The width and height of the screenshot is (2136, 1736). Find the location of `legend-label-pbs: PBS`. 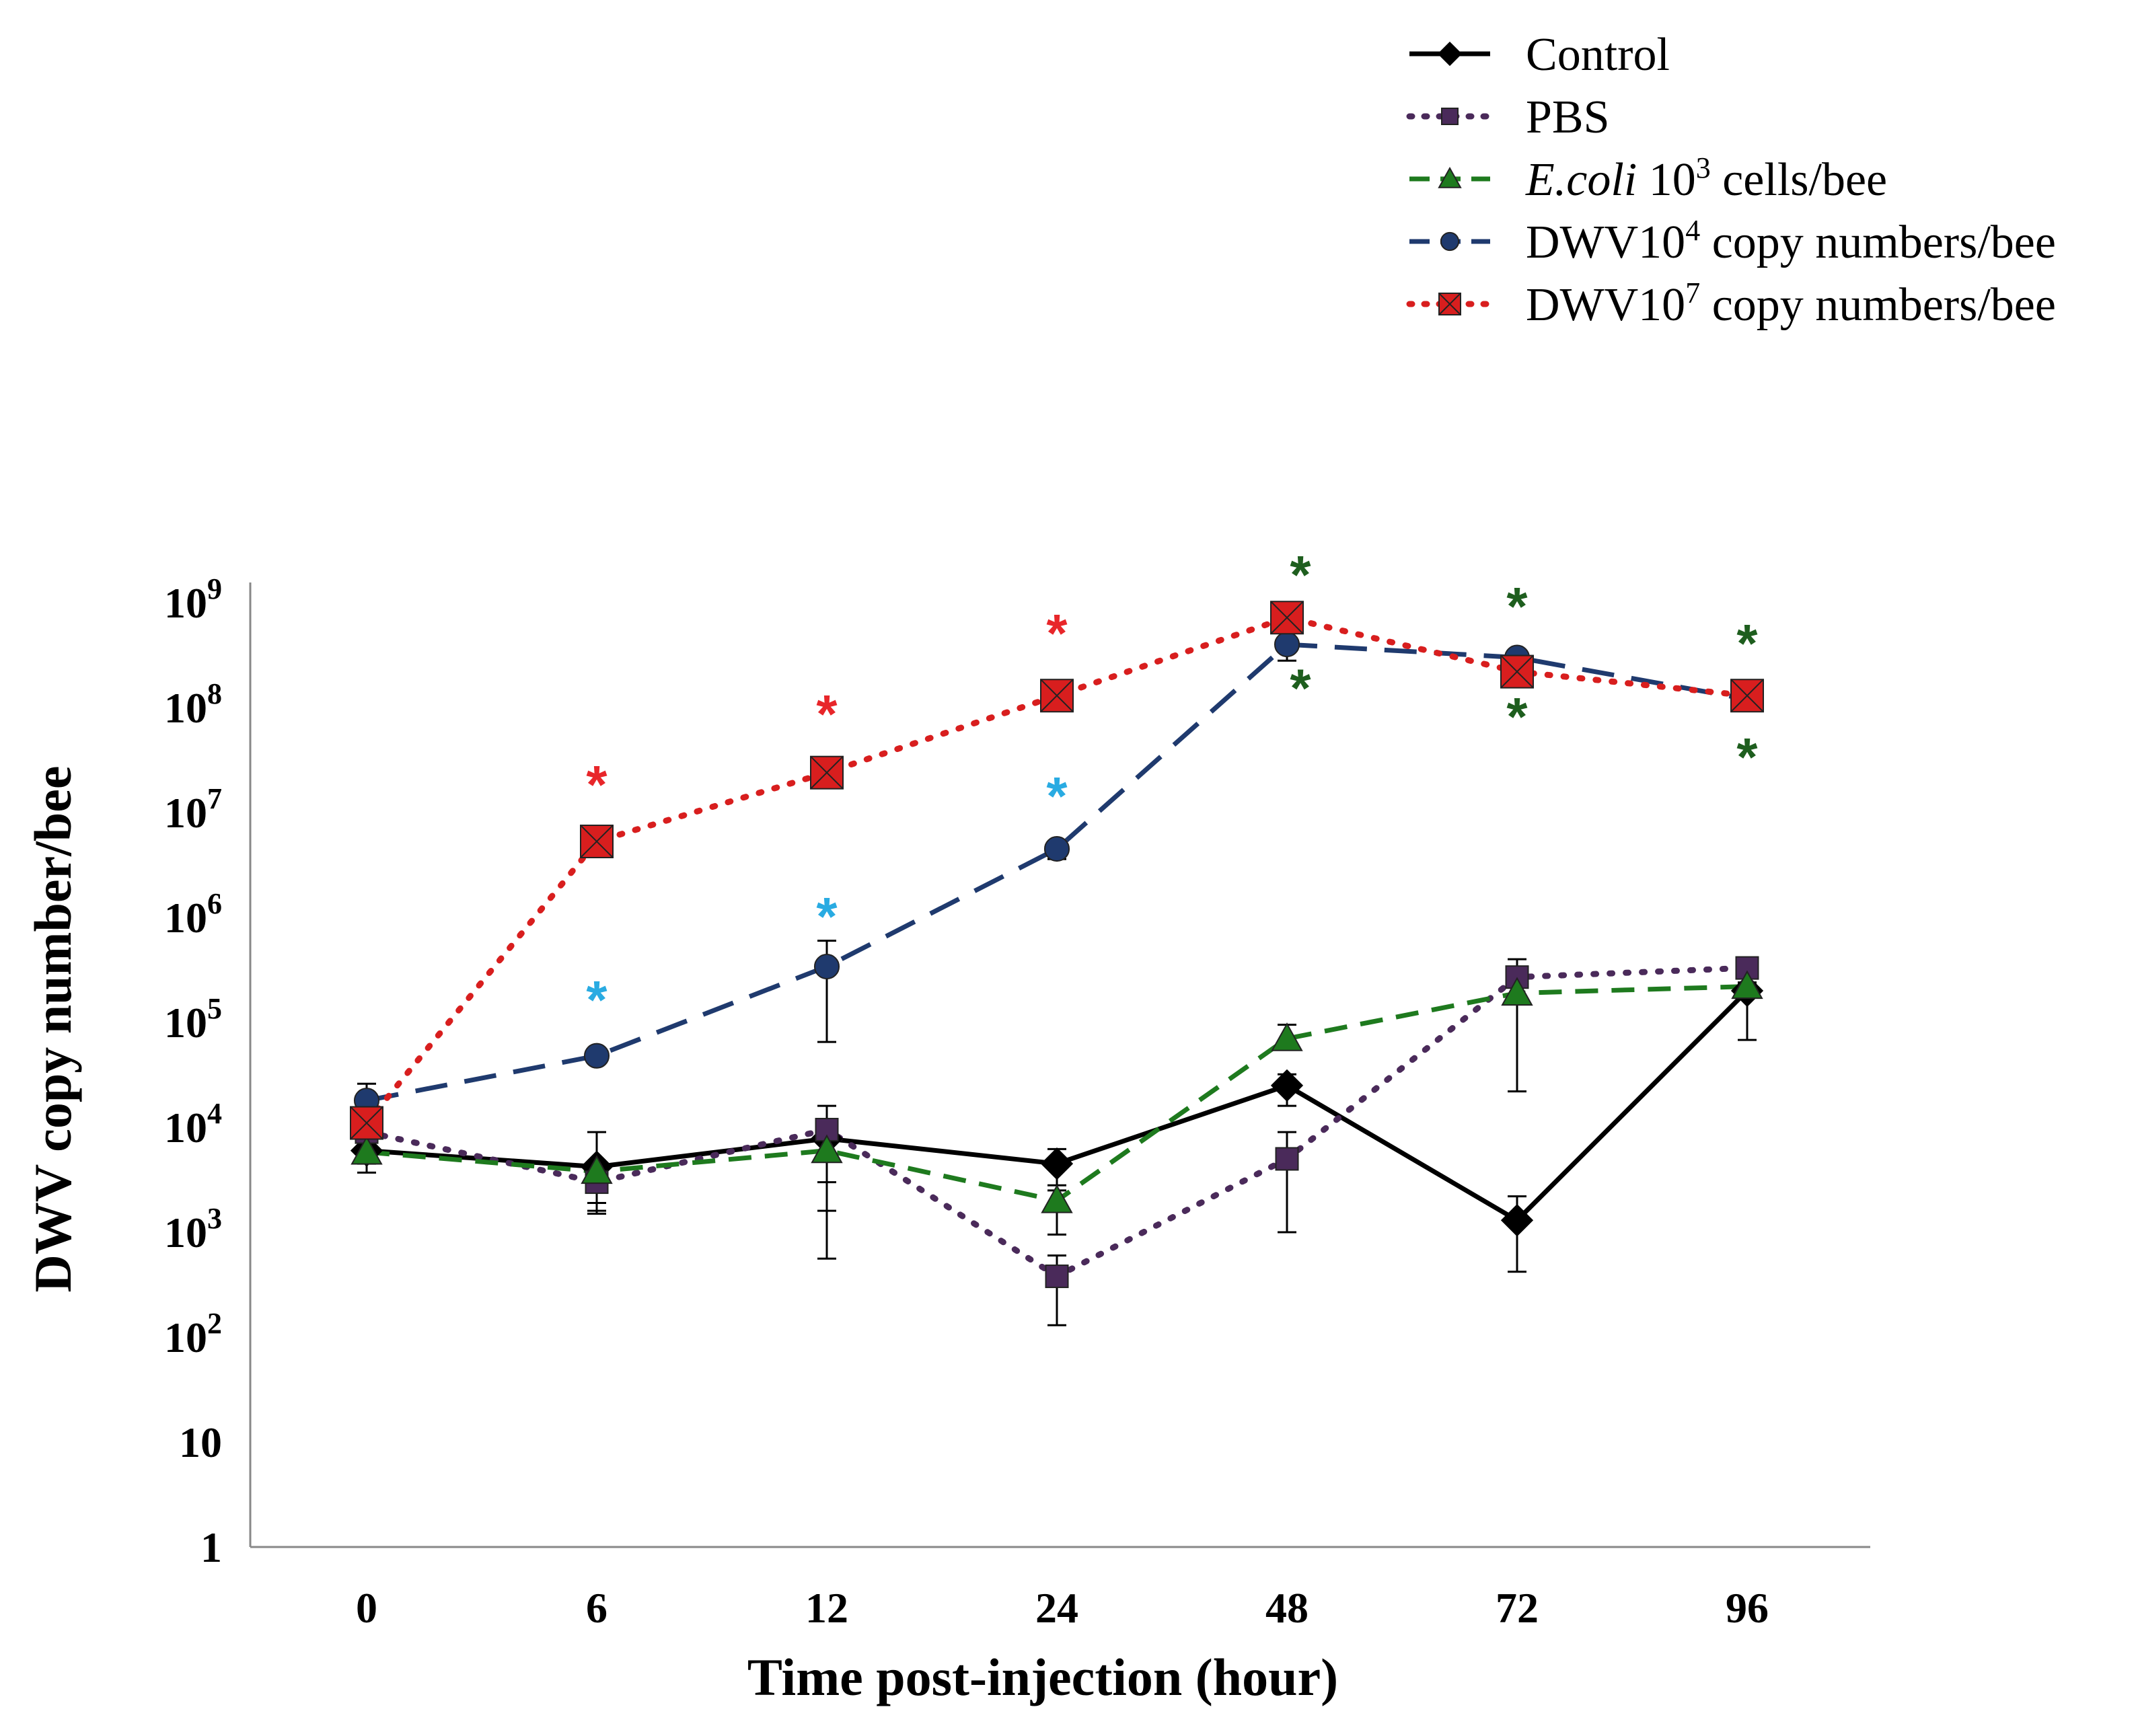

legend-label-pbs: PBS is located at coordinates (1568, 117).